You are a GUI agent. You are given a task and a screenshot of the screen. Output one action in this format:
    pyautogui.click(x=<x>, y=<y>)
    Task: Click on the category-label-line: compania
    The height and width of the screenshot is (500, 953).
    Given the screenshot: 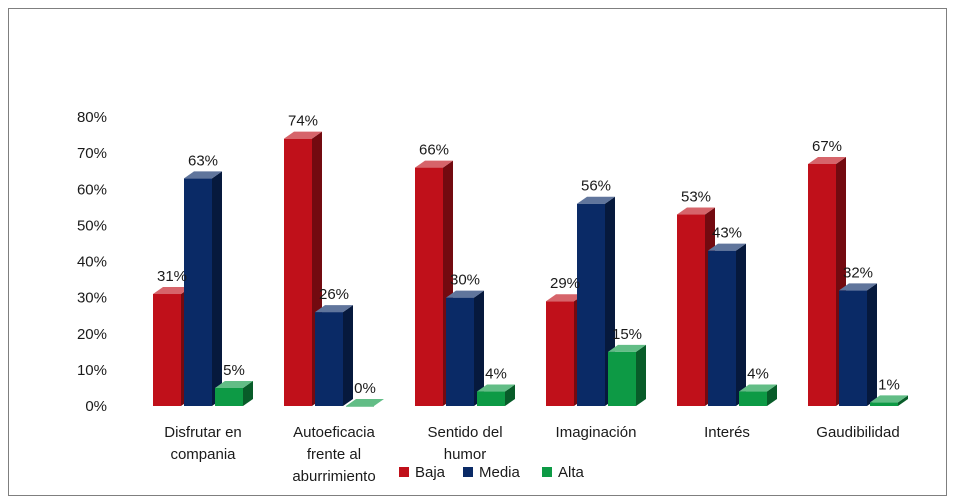 What is the action you would take?
    pyautogui.click(x=203, y=454)
    